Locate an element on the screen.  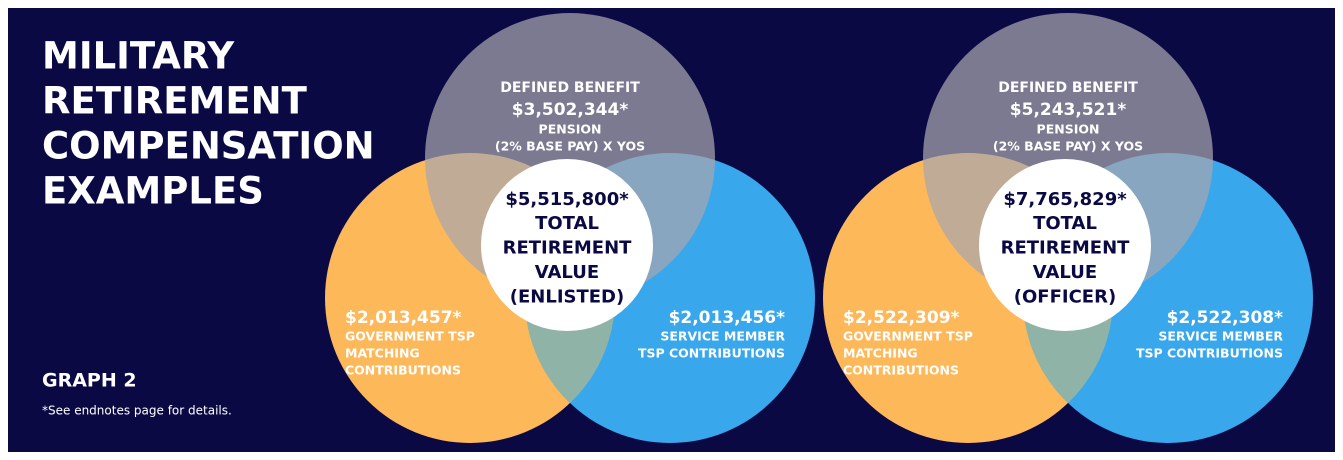
center-amount: $5,515,800* is located at coordinates (567, 199).